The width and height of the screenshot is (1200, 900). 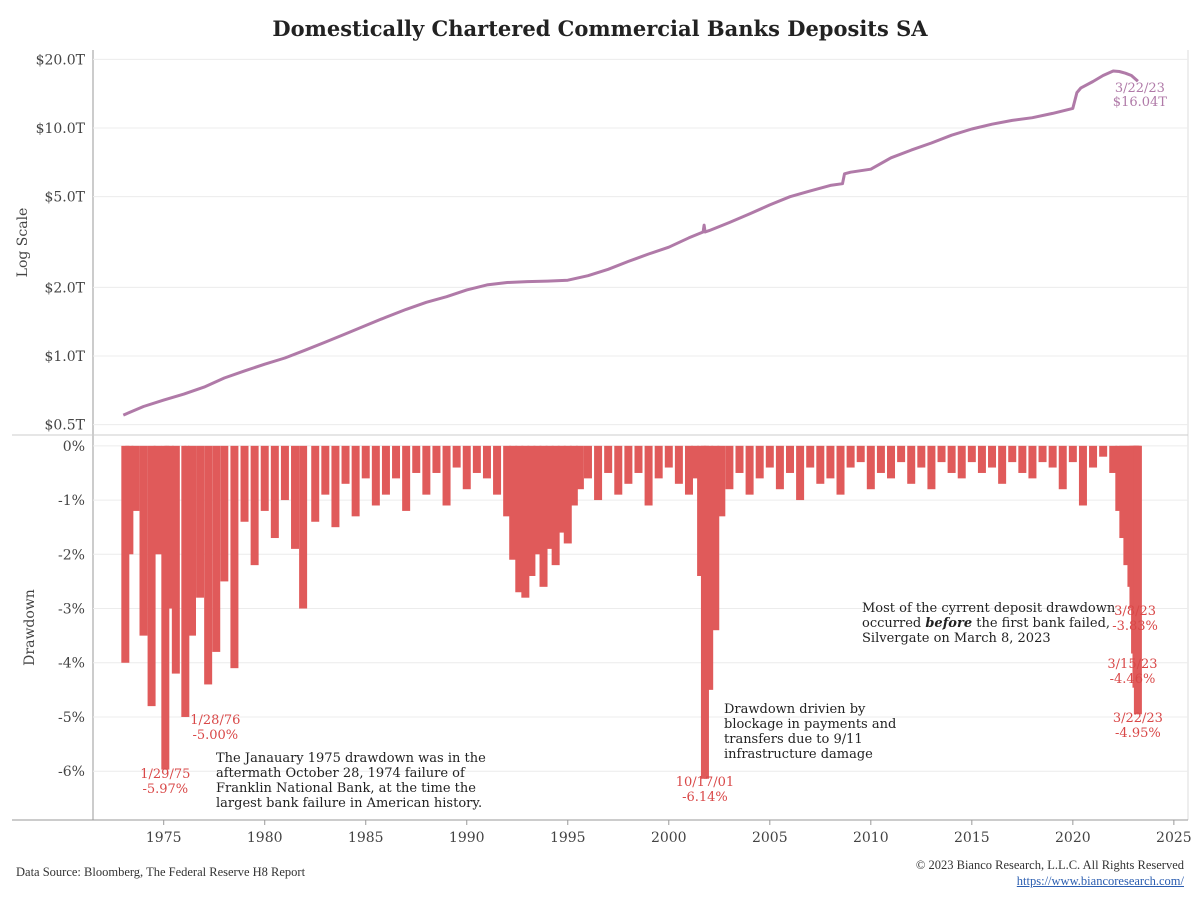 What do you see at coordinates (61, 129) in the screenshot?
I see `y-tick-label-top: $10.0T` at bounding box center [61, 129].